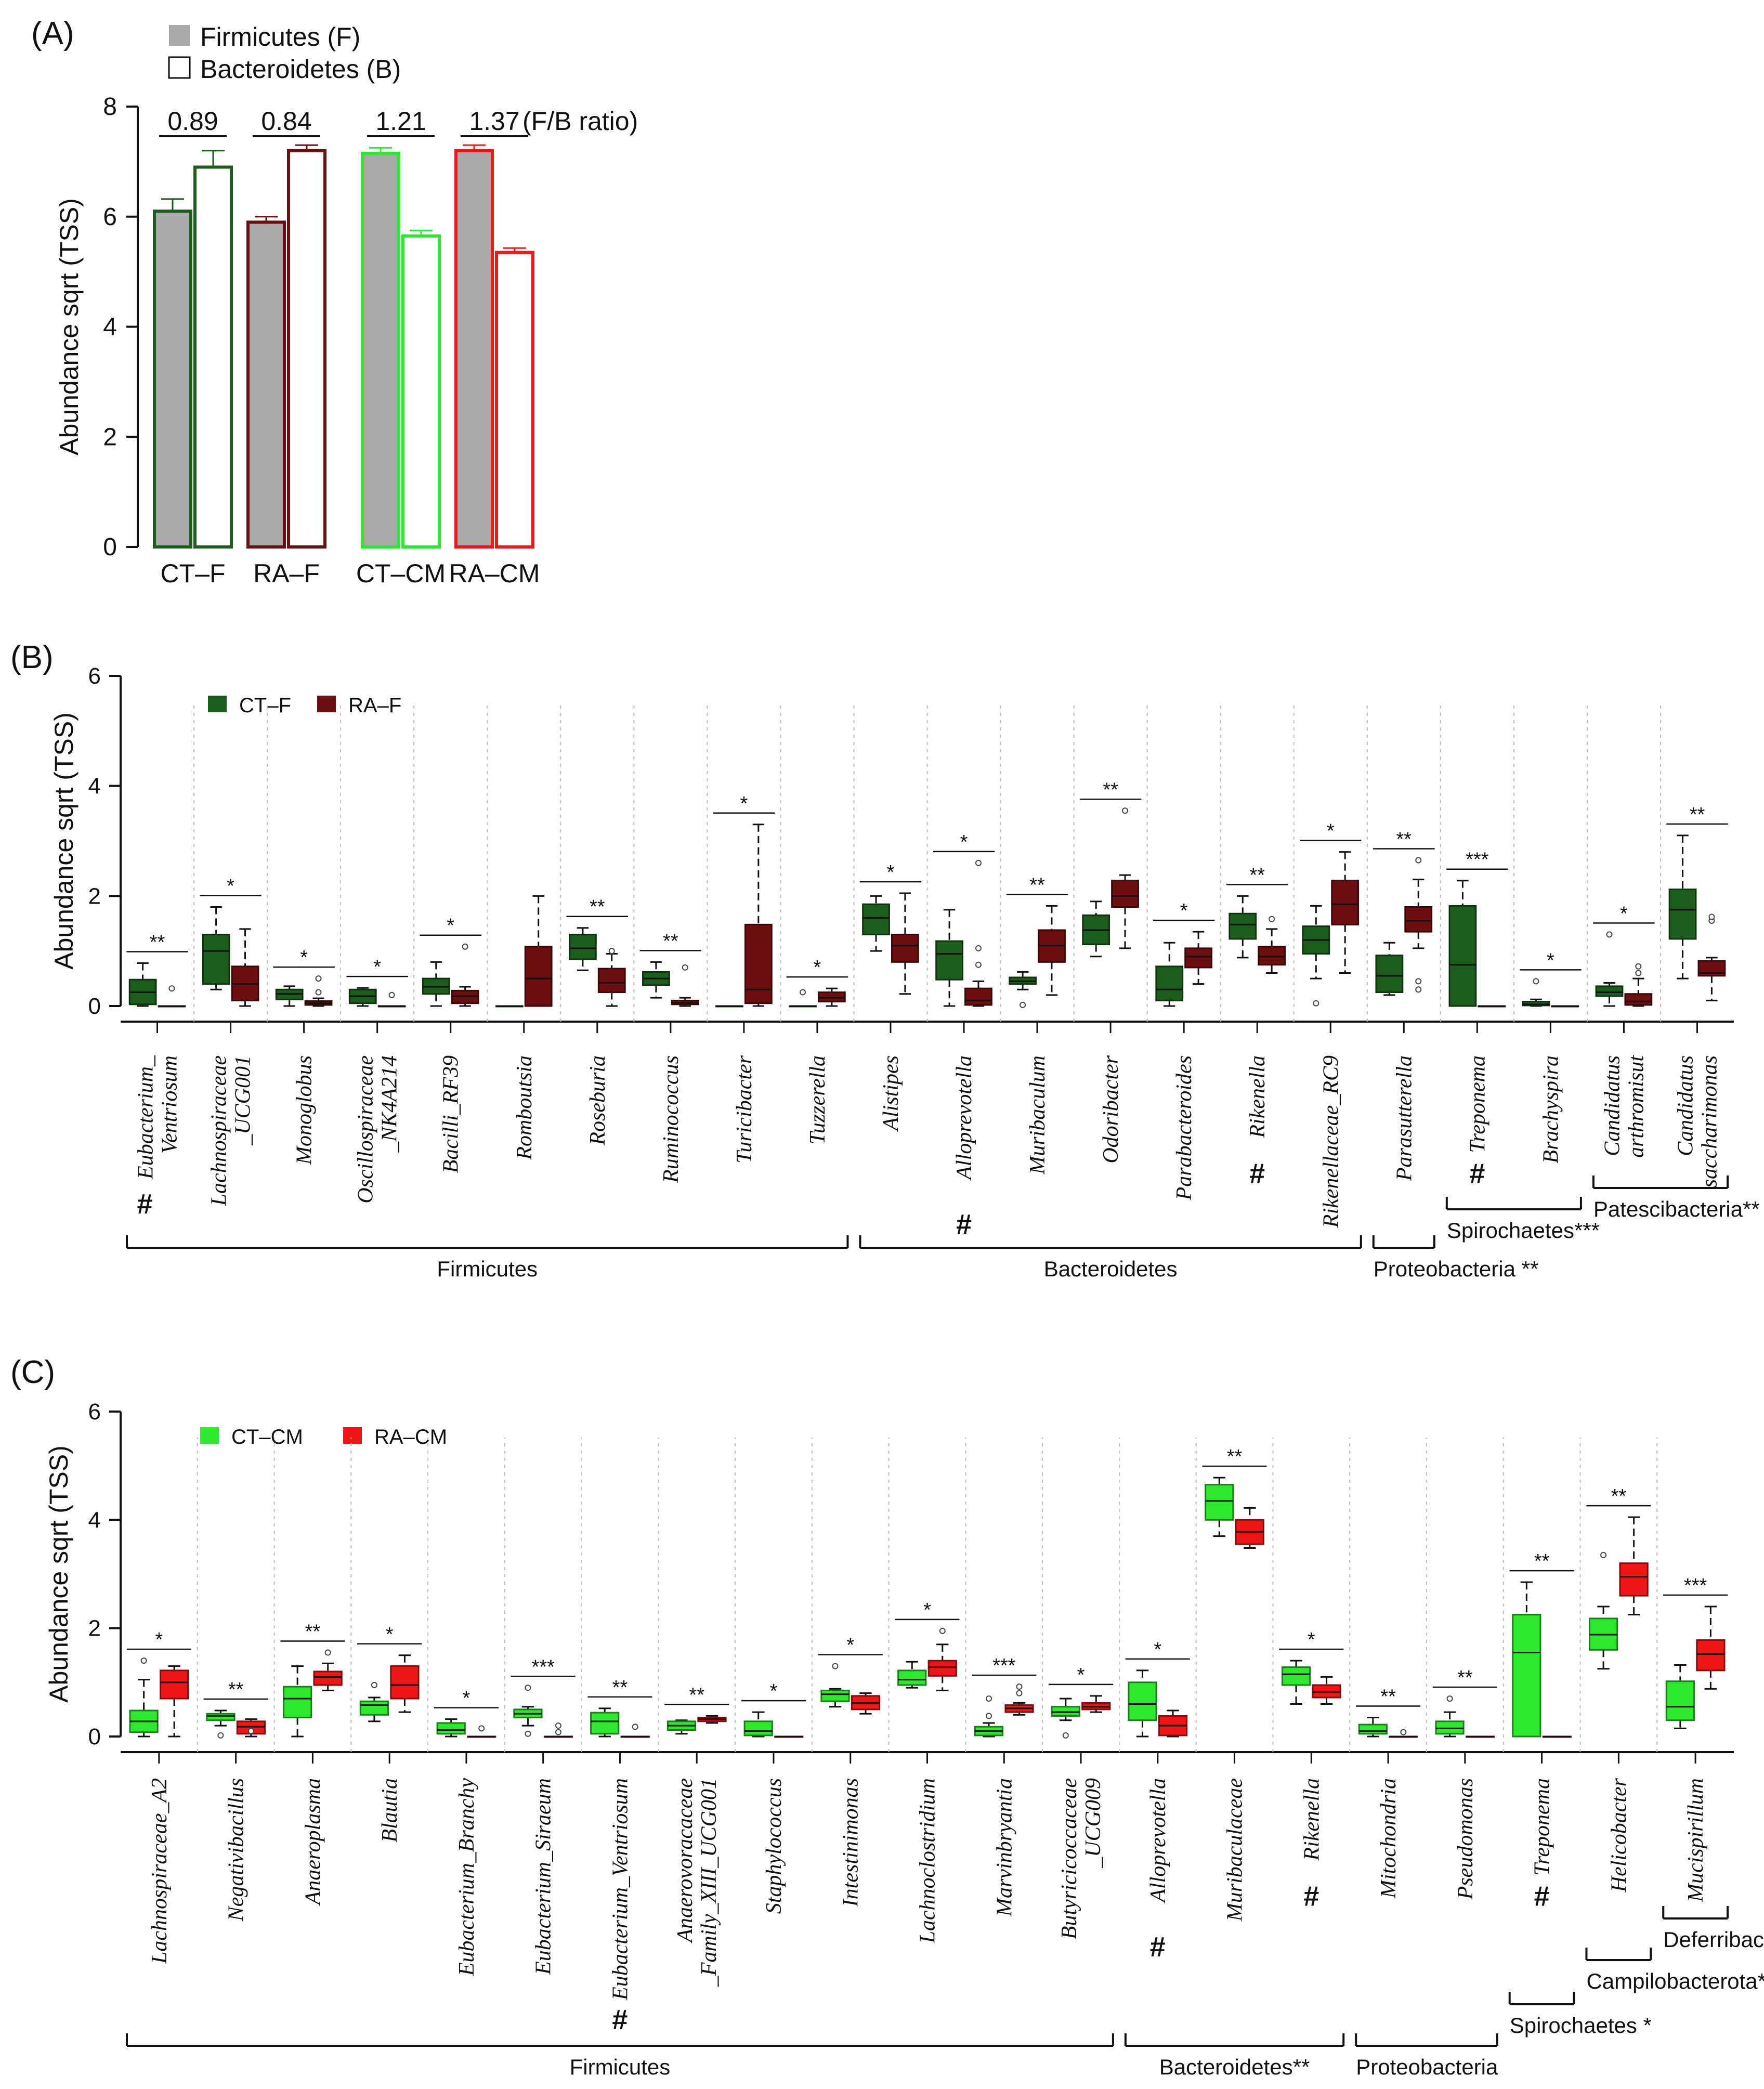 This screenshot has width=1764, height=2089. What do you see at coordinates (1158, 1841) in the screenshot?
I see `taxon-label: Alloprevotella` at bounding box center [1158, 1841].